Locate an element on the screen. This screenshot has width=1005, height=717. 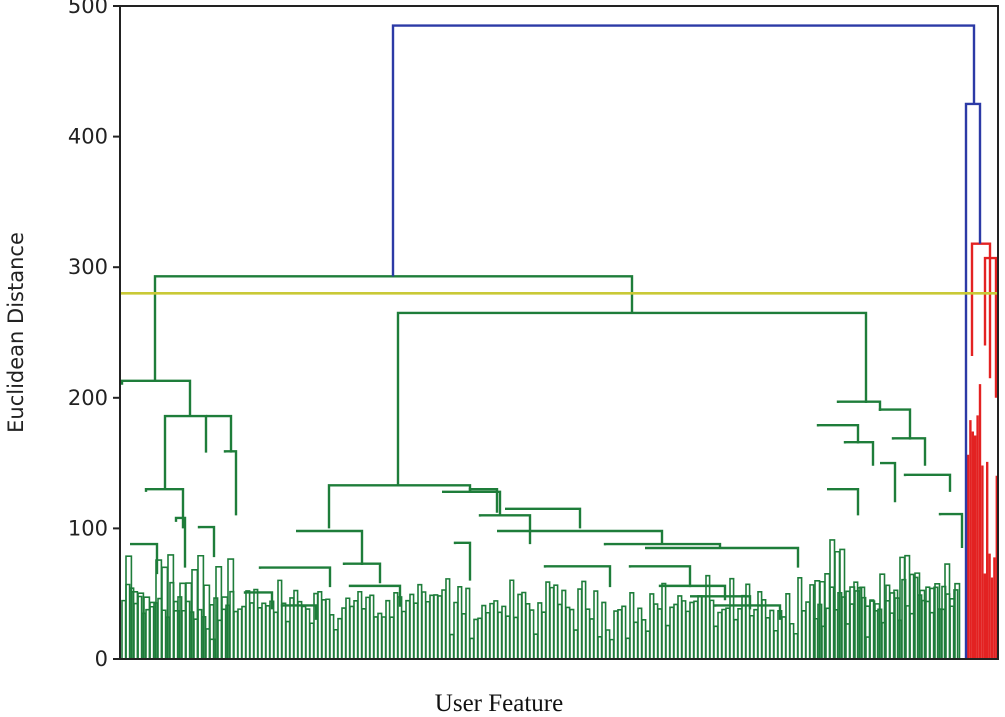
dendrogram-red-cluster is located at coordinates (982, 521).